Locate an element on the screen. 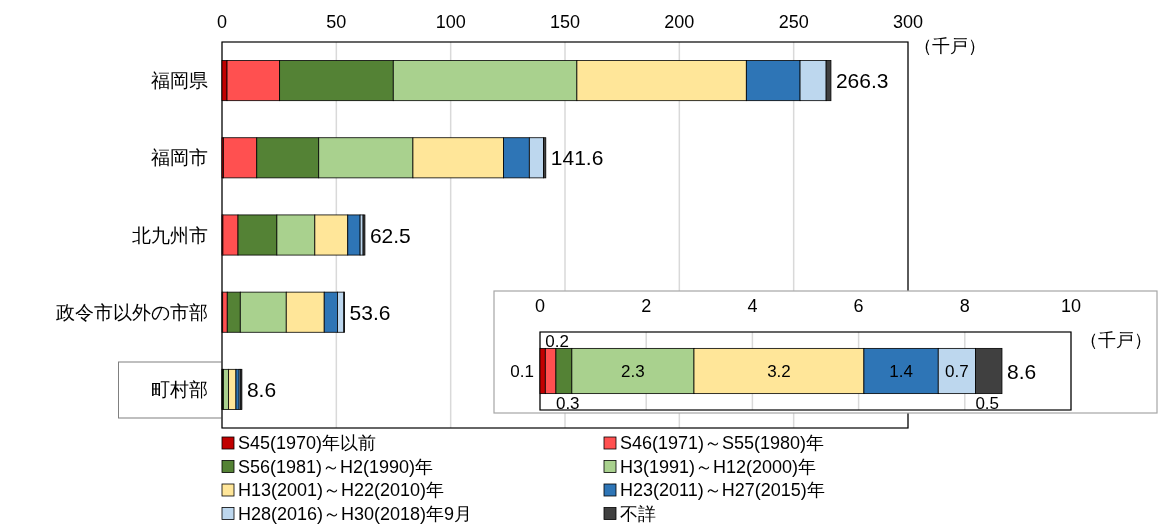 The image size is (1159, 531). x-tick-label: 50 is located at coordinates (336, 22).